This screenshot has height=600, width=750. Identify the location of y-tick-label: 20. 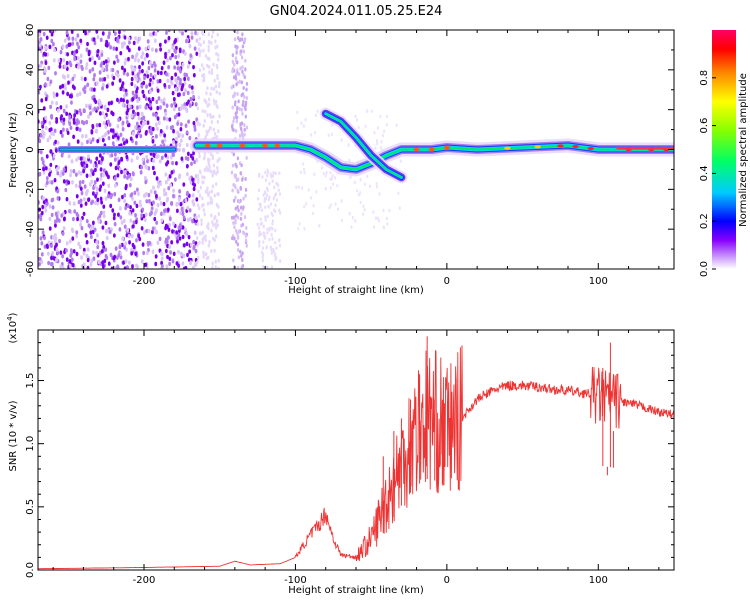
(30, 109).